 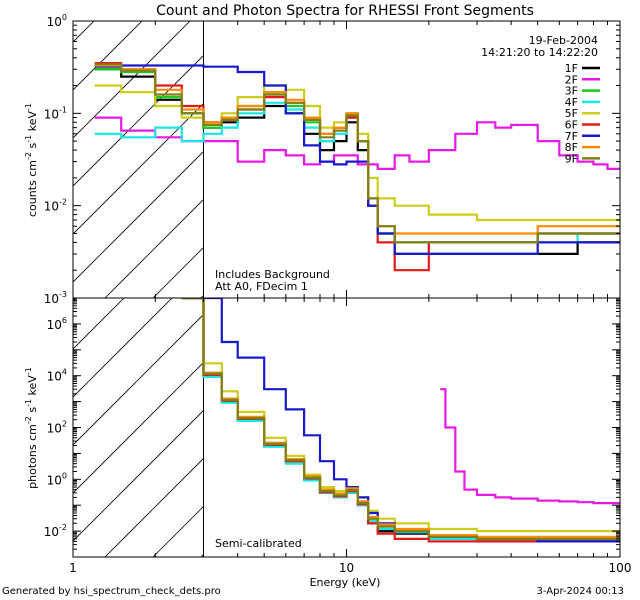 I want to click on legend-label-2F: 2F, so click(x=571, y=79).